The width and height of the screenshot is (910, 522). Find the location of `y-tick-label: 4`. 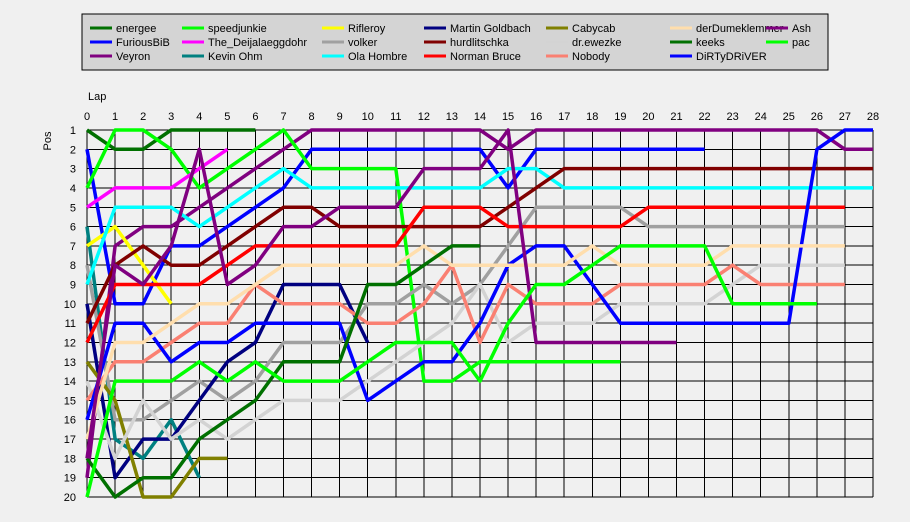

y-tick-label: 4 is located at coordinates (73, 189).